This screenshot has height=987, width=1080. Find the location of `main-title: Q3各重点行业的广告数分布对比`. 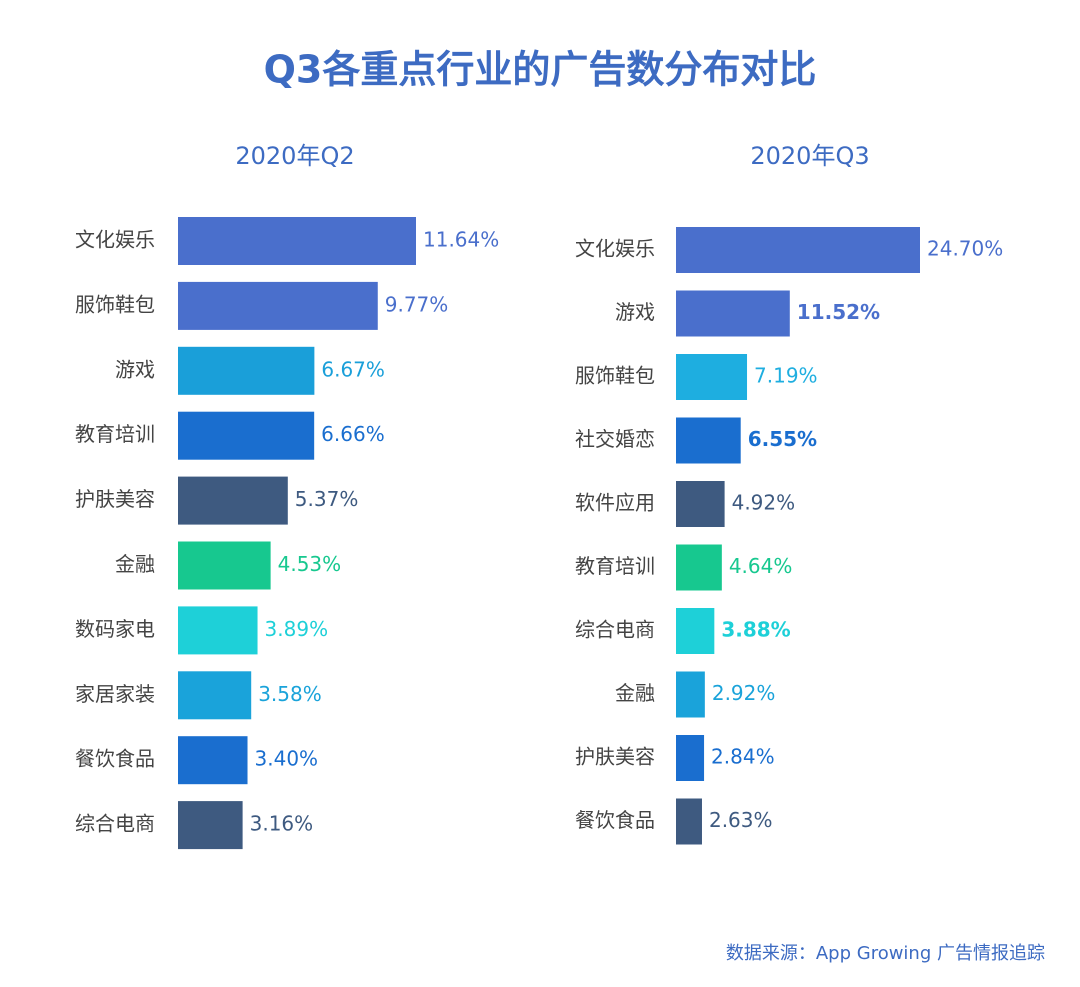

main-title: Q3各重点行业的广告数分布对比 is located at coordinates (540, 70).